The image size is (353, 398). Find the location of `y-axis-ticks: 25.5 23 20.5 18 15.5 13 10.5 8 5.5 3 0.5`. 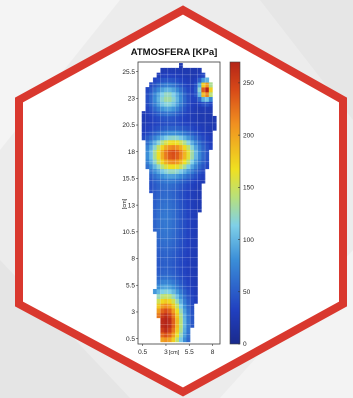

y-axis-ticks: 25.5 23 20.5 18 15.5 13 10.5 8 5.5 3 0.5 is located at coordinates (130, 206).